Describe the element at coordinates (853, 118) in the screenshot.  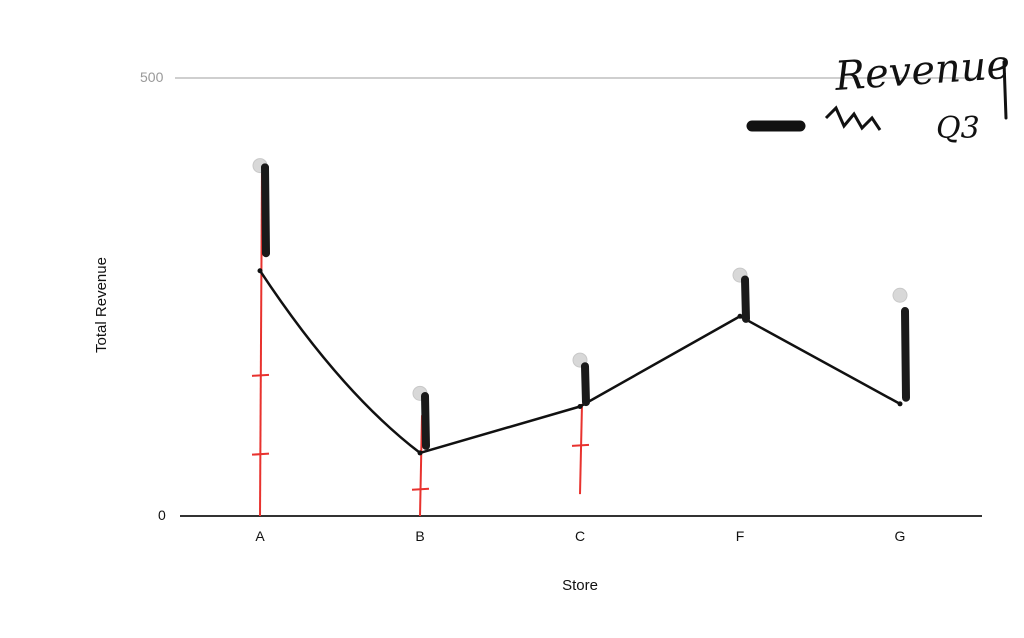
I see `legend-scribble` at that location.